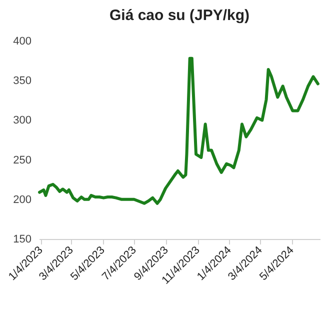  What do you see at coordinates (22, 42) in the screenshot?
I see `y-tick-label: 400` at bounding box center [22, 42].